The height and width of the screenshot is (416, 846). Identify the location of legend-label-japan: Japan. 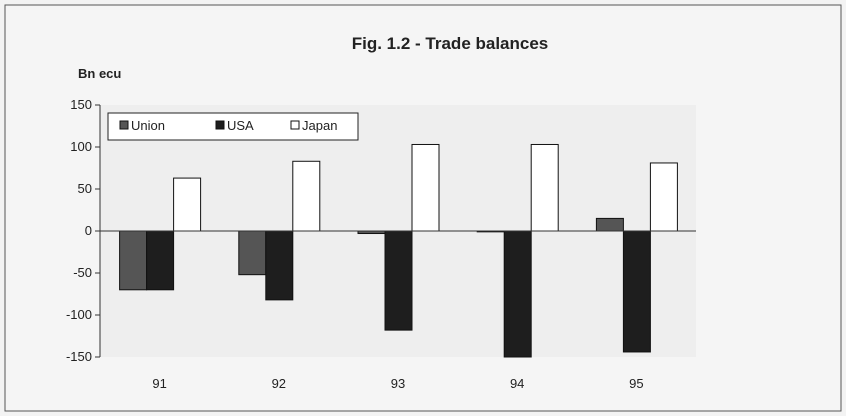
(319, 125).